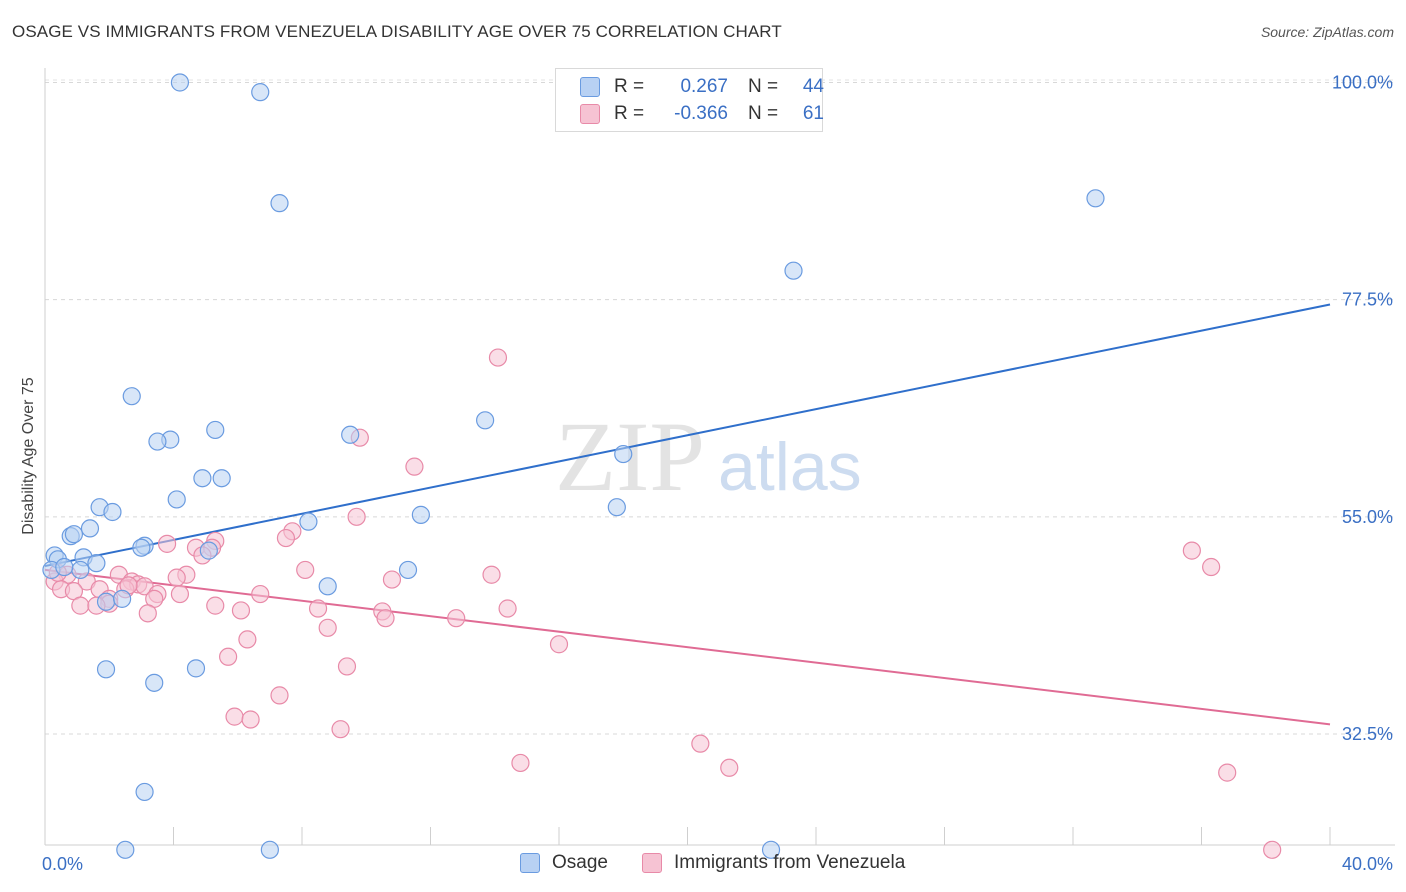 The image size is (1406, 892). I want to click on venezuela-n-value: 61, so click(813, 113).